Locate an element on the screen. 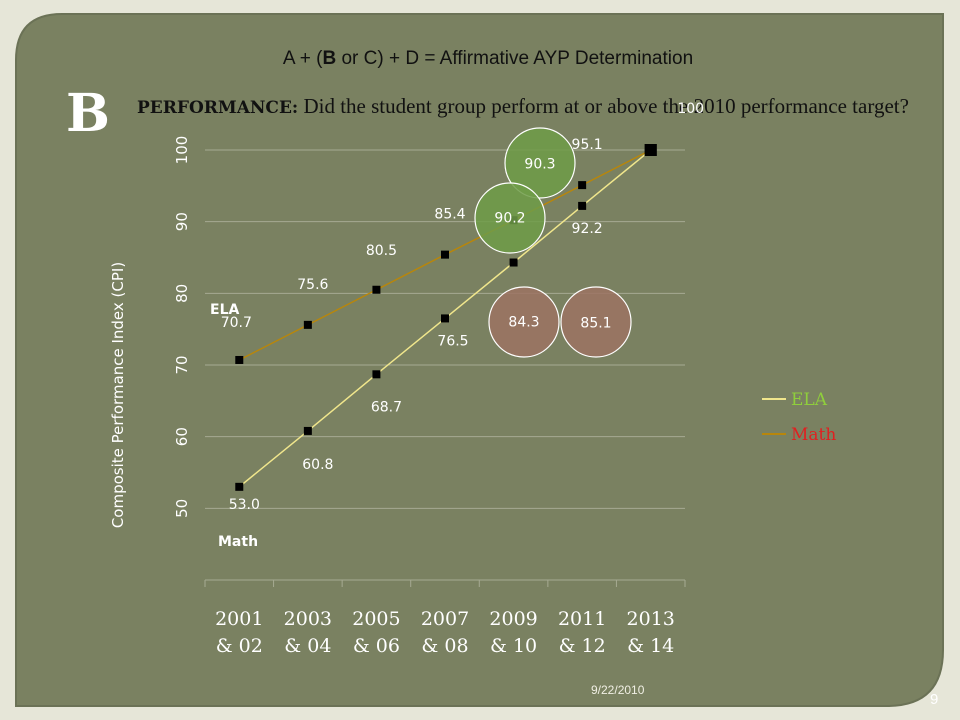  data-label-math: 53.0 is located at coordinates (244, 505).